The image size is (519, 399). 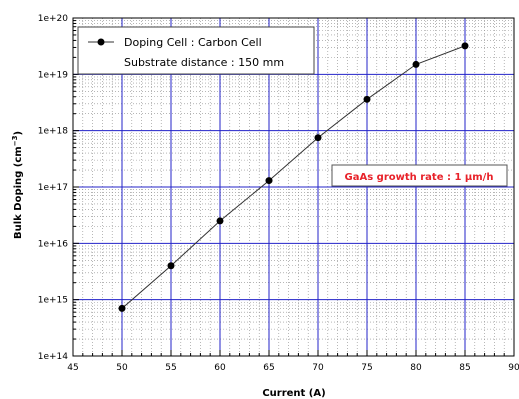 I want to click on y-axis-title: Bulk Doping (cm−3), so click(x=17, y=185).